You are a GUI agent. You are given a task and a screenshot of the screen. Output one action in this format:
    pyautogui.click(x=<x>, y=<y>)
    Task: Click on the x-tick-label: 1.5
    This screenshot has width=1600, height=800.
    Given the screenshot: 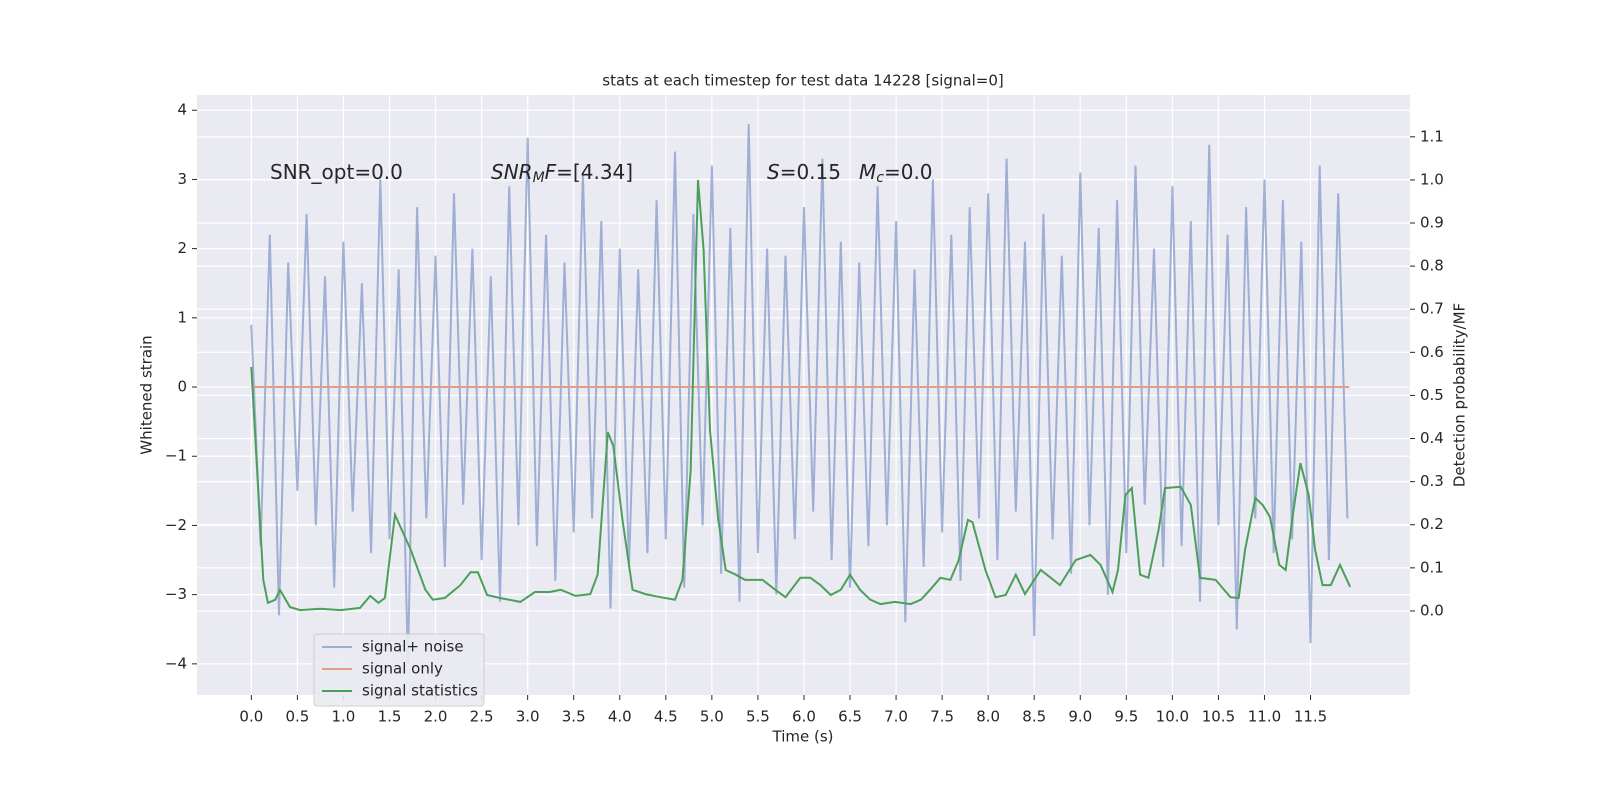 What is the action you would take?
    pyautogui.click(x=390, y=717)
    